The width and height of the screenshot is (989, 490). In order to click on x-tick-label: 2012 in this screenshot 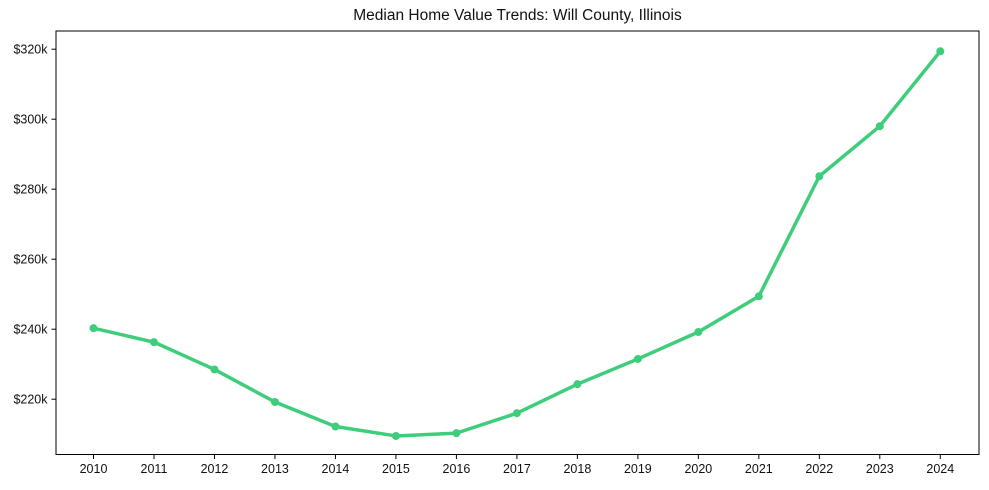, I will do `click(215, 469)`.